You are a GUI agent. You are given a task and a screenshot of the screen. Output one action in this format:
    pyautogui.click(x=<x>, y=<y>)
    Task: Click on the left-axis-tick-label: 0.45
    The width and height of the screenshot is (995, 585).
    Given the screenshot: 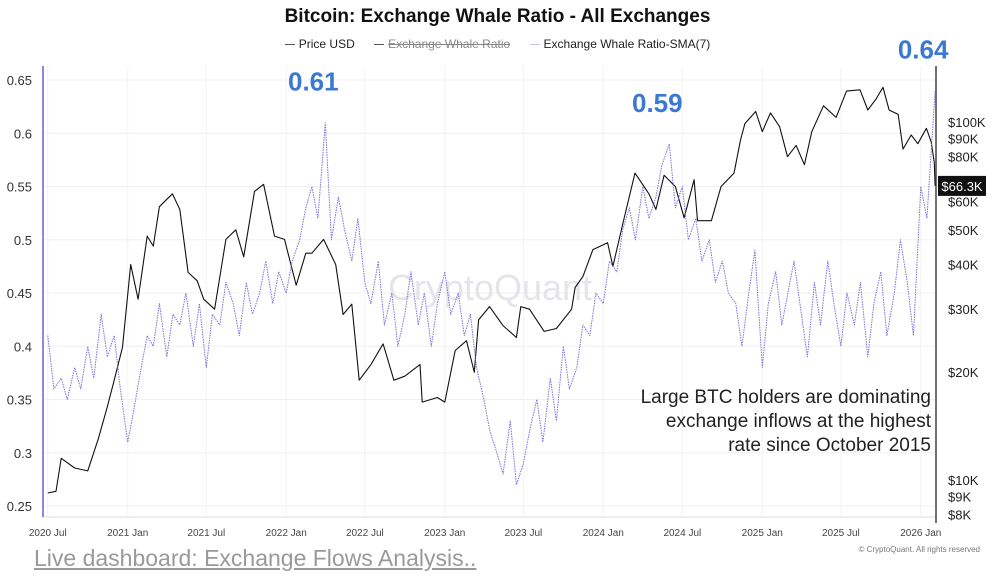 What is the action you would take?
    pyautogui.click(x=19, y=293)
    